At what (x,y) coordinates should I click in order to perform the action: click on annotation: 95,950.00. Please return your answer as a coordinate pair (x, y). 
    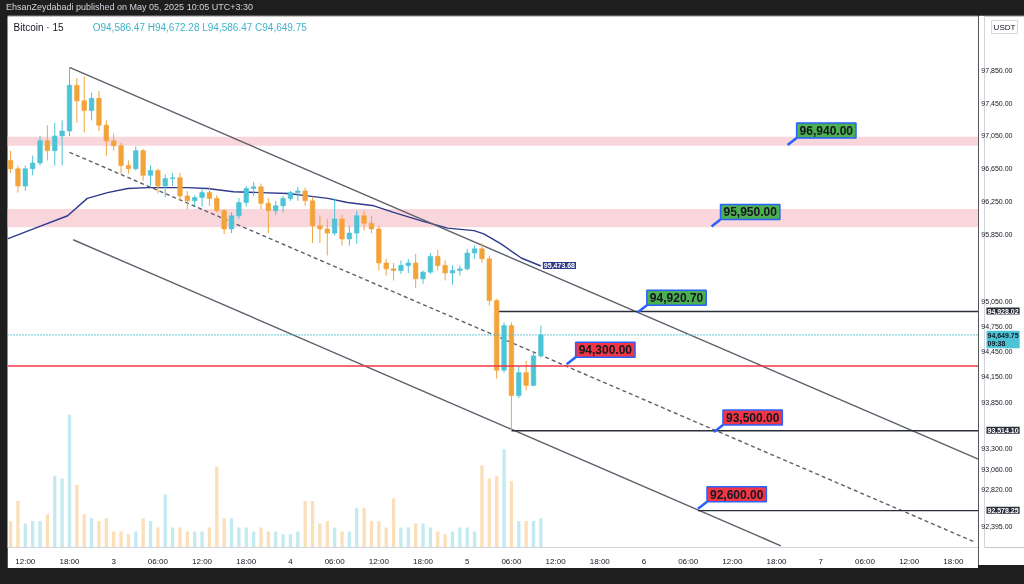
    Looking at the image, I should click on (750, 212).